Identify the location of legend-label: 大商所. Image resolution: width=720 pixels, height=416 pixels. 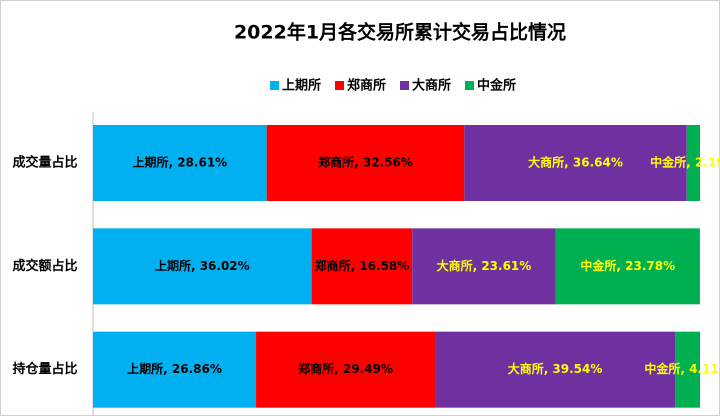
(431, 86).